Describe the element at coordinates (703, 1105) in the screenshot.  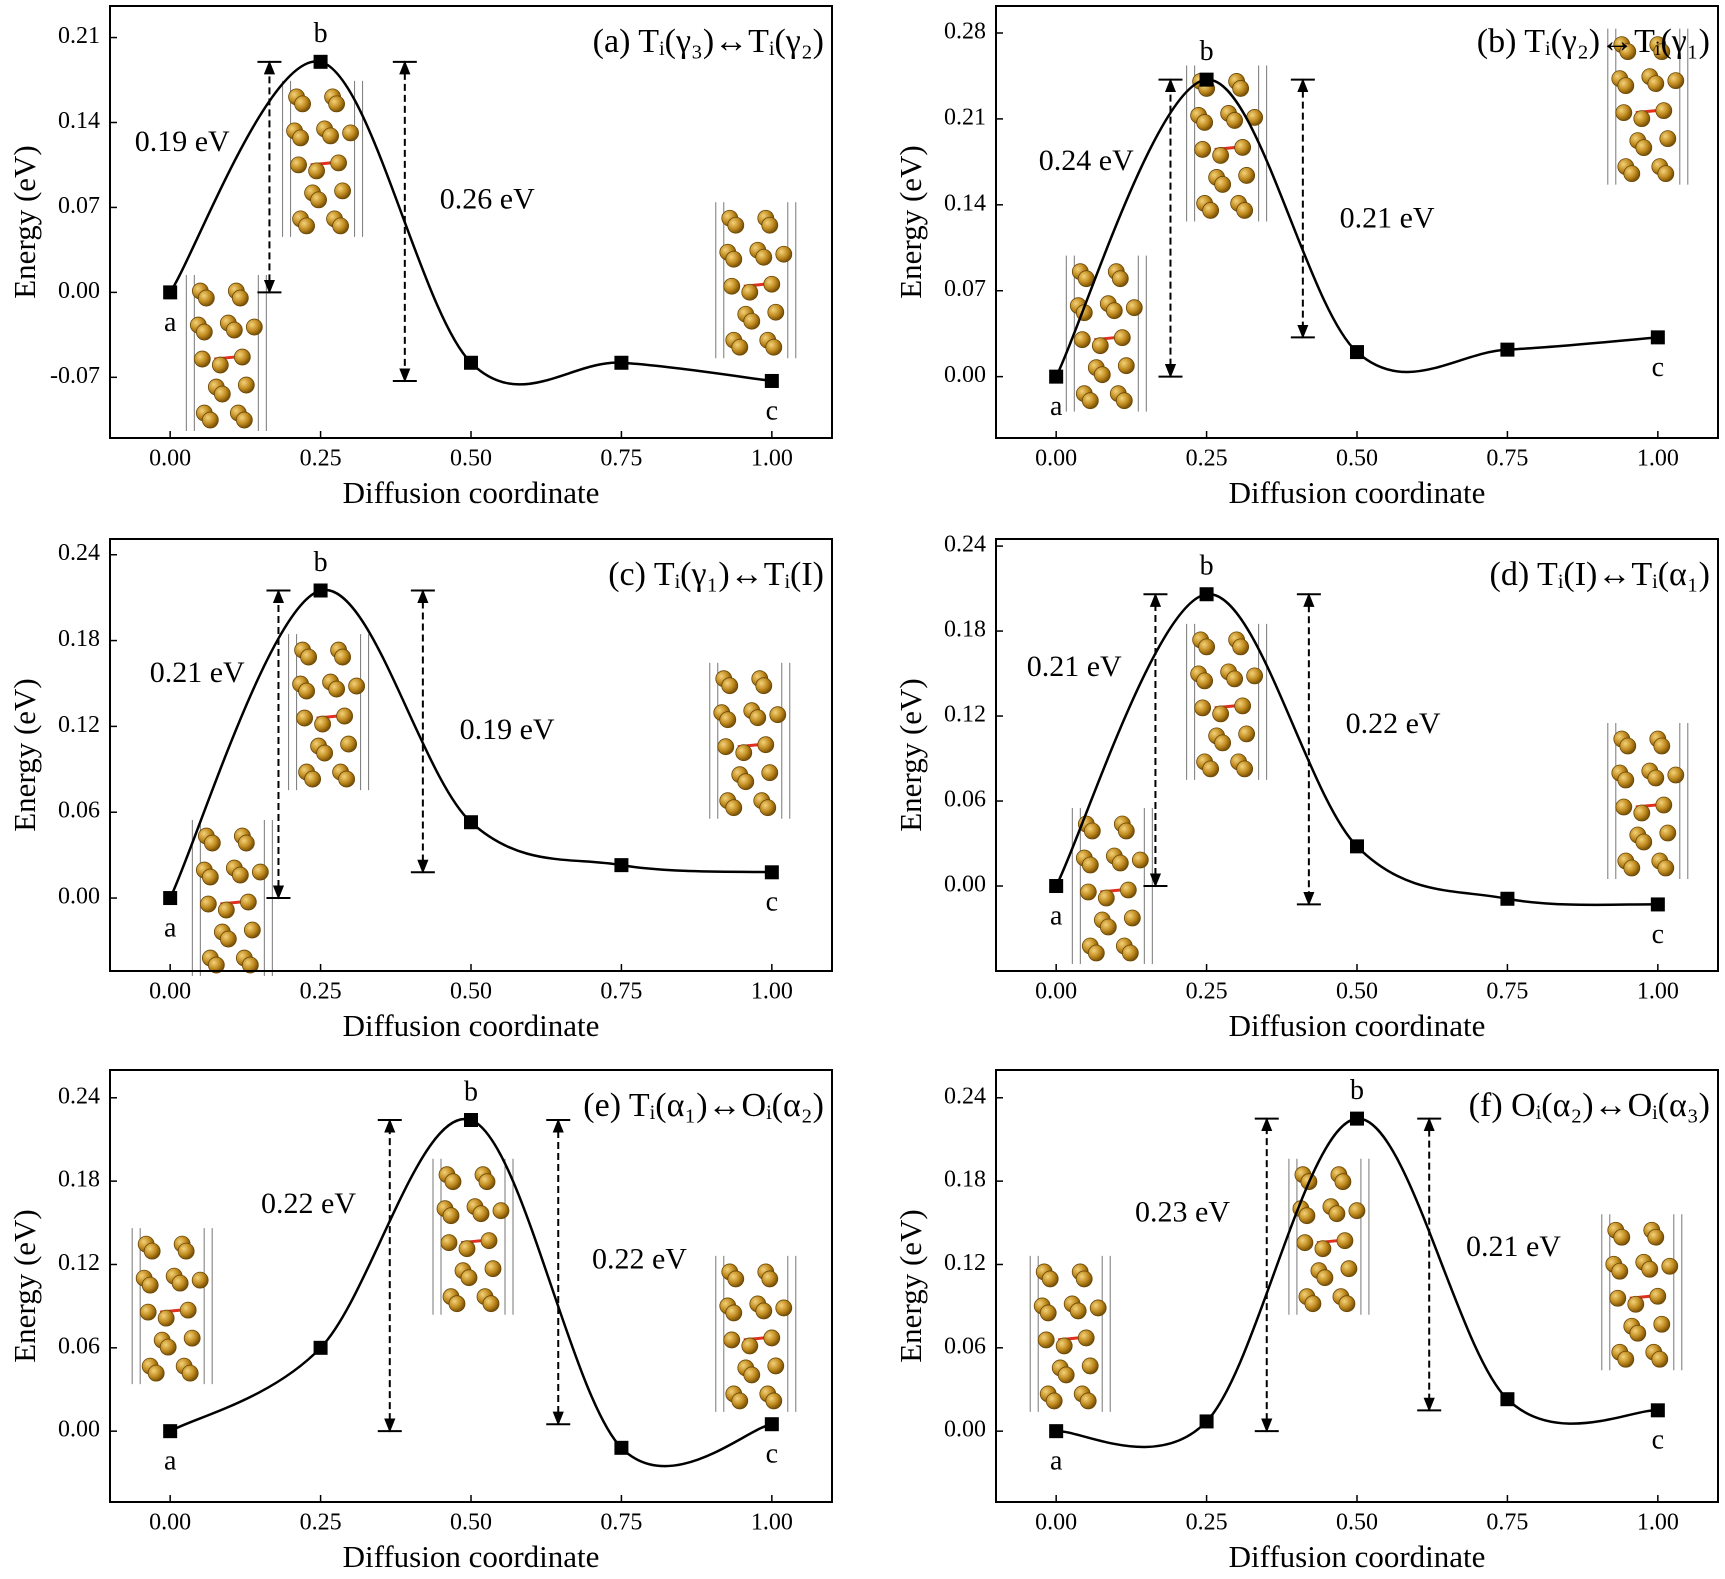
I see `panel-title: (e) Tᵢ(α₁)↔Oᵢ(α₂)` at that location.